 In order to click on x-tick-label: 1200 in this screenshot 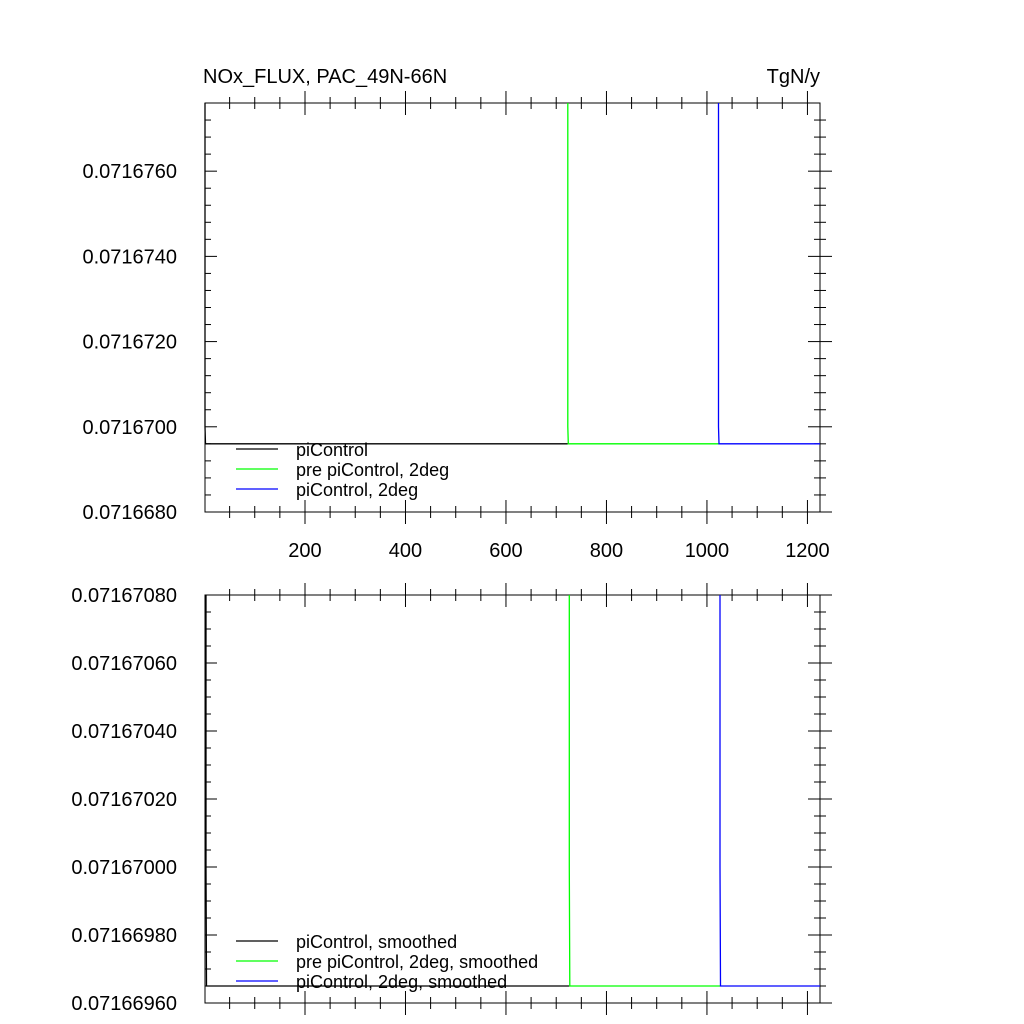, I will do `click(807, 551)`.